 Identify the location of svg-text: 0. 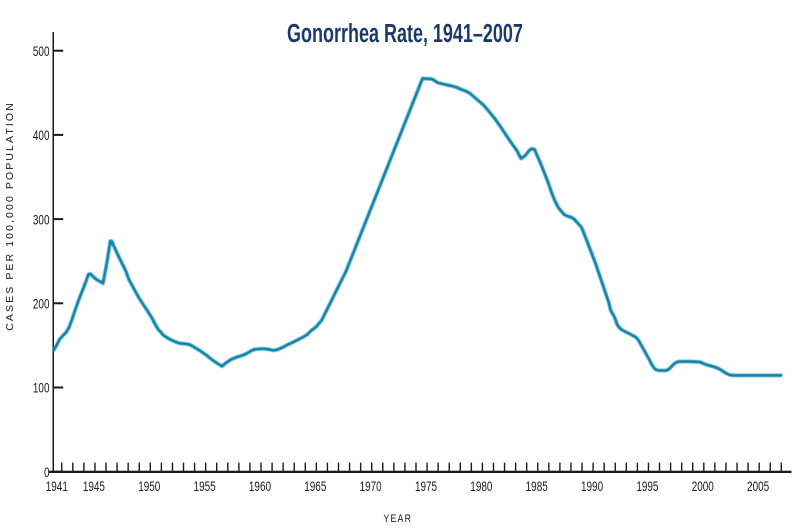
(47, 472).